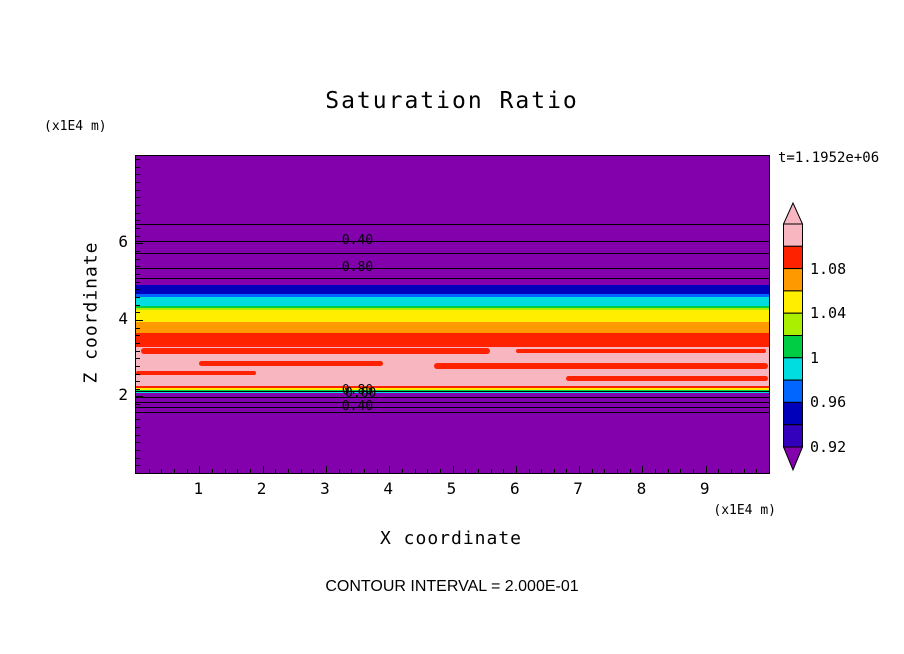  What do you see at coordinates (75, 126) in the screenshot?
I see `y-axis-unit: (x1E4 m)` at bounding box center [75, 126].